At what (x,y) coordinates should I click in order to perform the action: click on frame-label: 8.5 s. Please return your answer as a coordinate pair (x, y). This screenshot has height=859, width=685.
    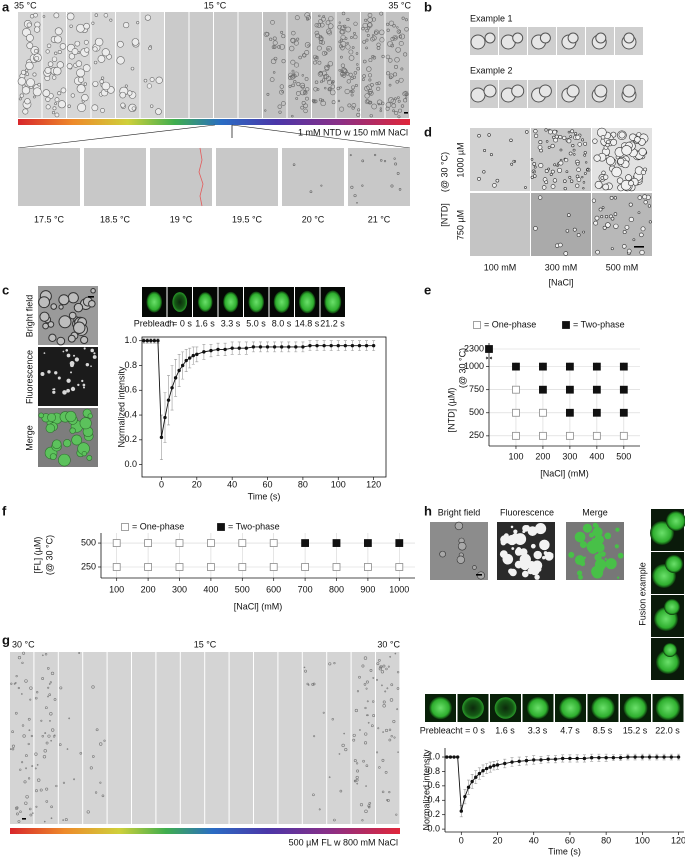
    Looking at the image, I should click on (603, 730).